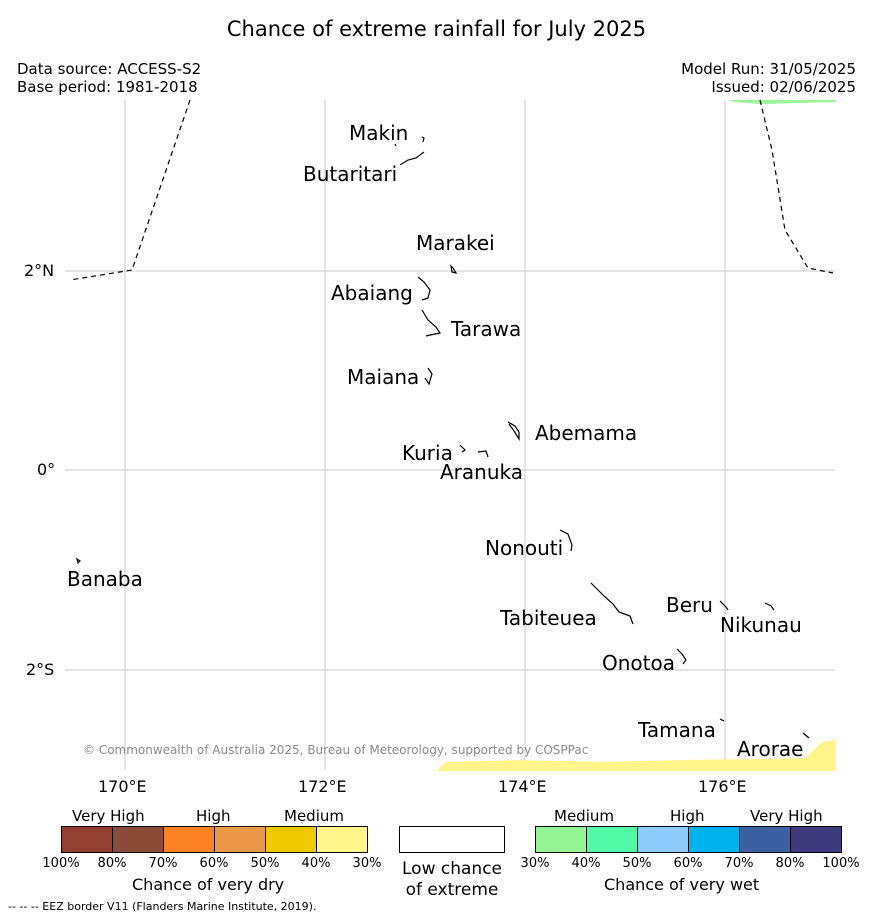  Describe the element at coordinates (841, 863) in the screenshot. I see `wet-tick-6: 100%` at that location.